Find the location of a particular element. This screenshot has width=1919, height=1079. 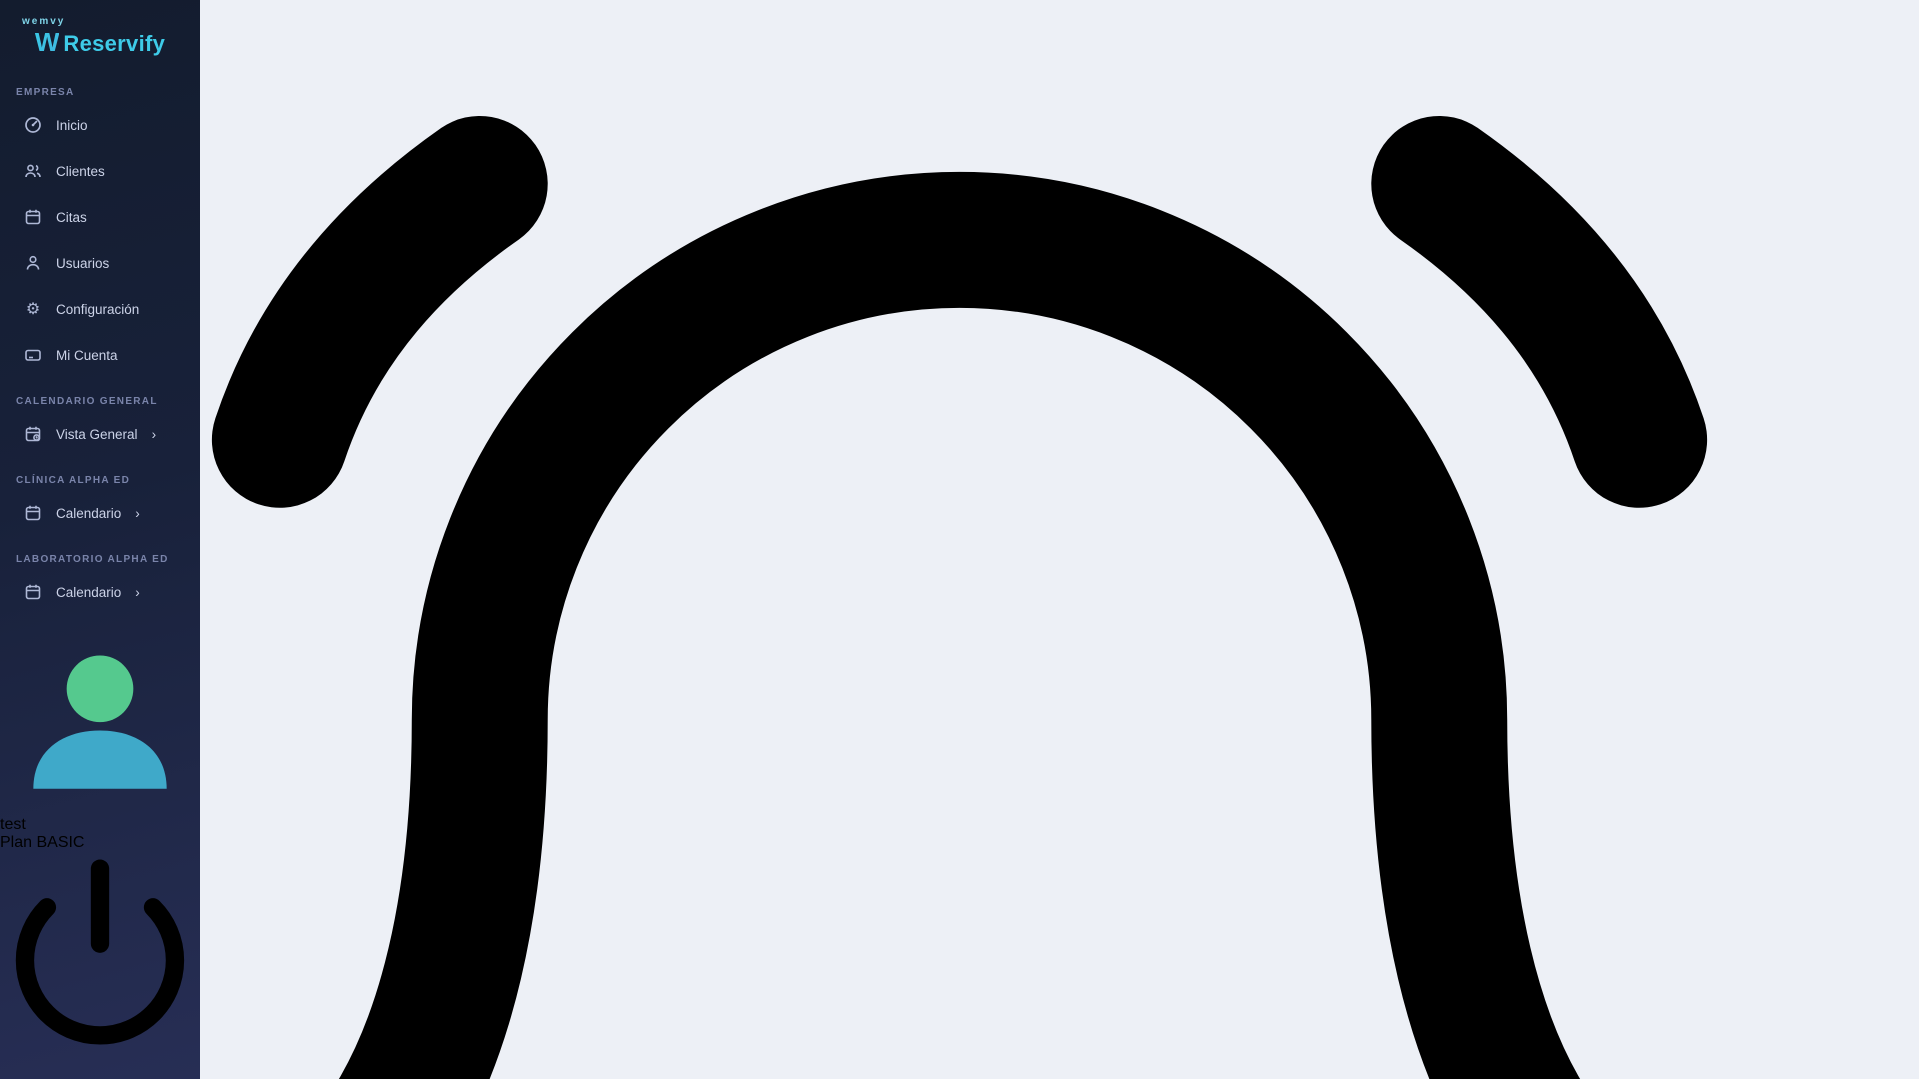

sidebar-item-label: Inicio is located at coordinates (72, 125).